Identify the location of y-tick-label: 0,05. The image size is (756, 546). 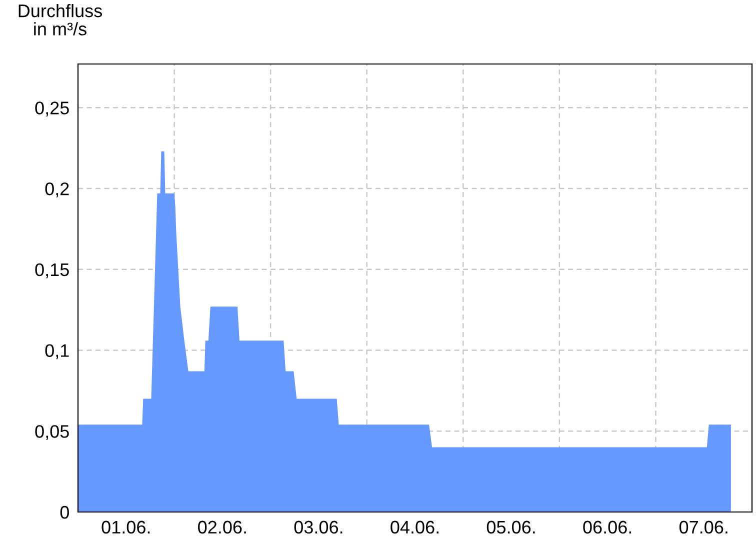
(52, 432).